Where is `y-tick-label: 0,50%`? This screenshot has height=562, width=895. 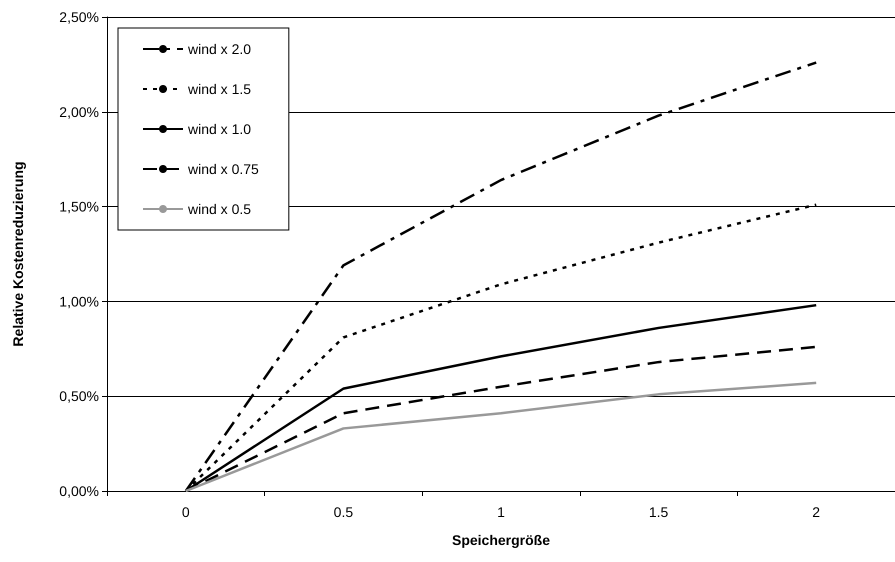
y-tick-label: 0,50% is located at coordinates (79, 396).